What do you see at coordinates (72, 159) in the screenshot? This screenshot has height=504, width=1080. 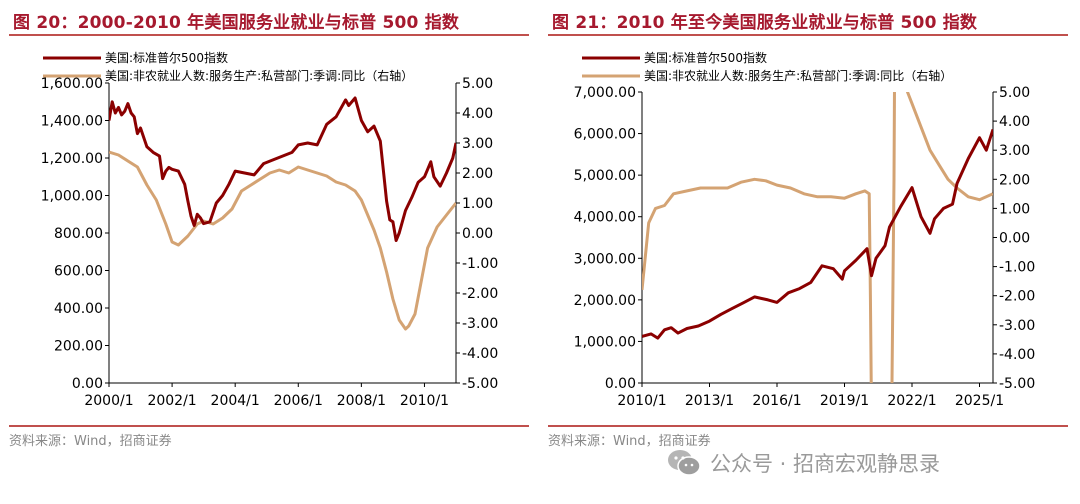 I see `left-tick-label: 1,200.00` at bounding box center [72, 159].